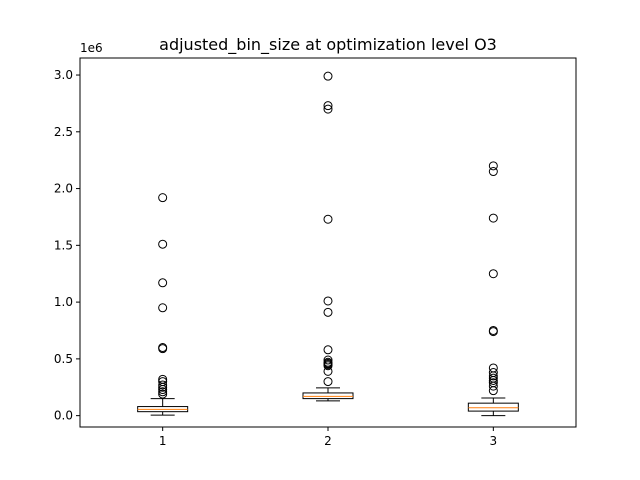 The width and height of the screenshot is (640, 480). Describe the element at coordinates (63, 132) in the screenshot. I see `y-tick-label: 2.5` at that location.